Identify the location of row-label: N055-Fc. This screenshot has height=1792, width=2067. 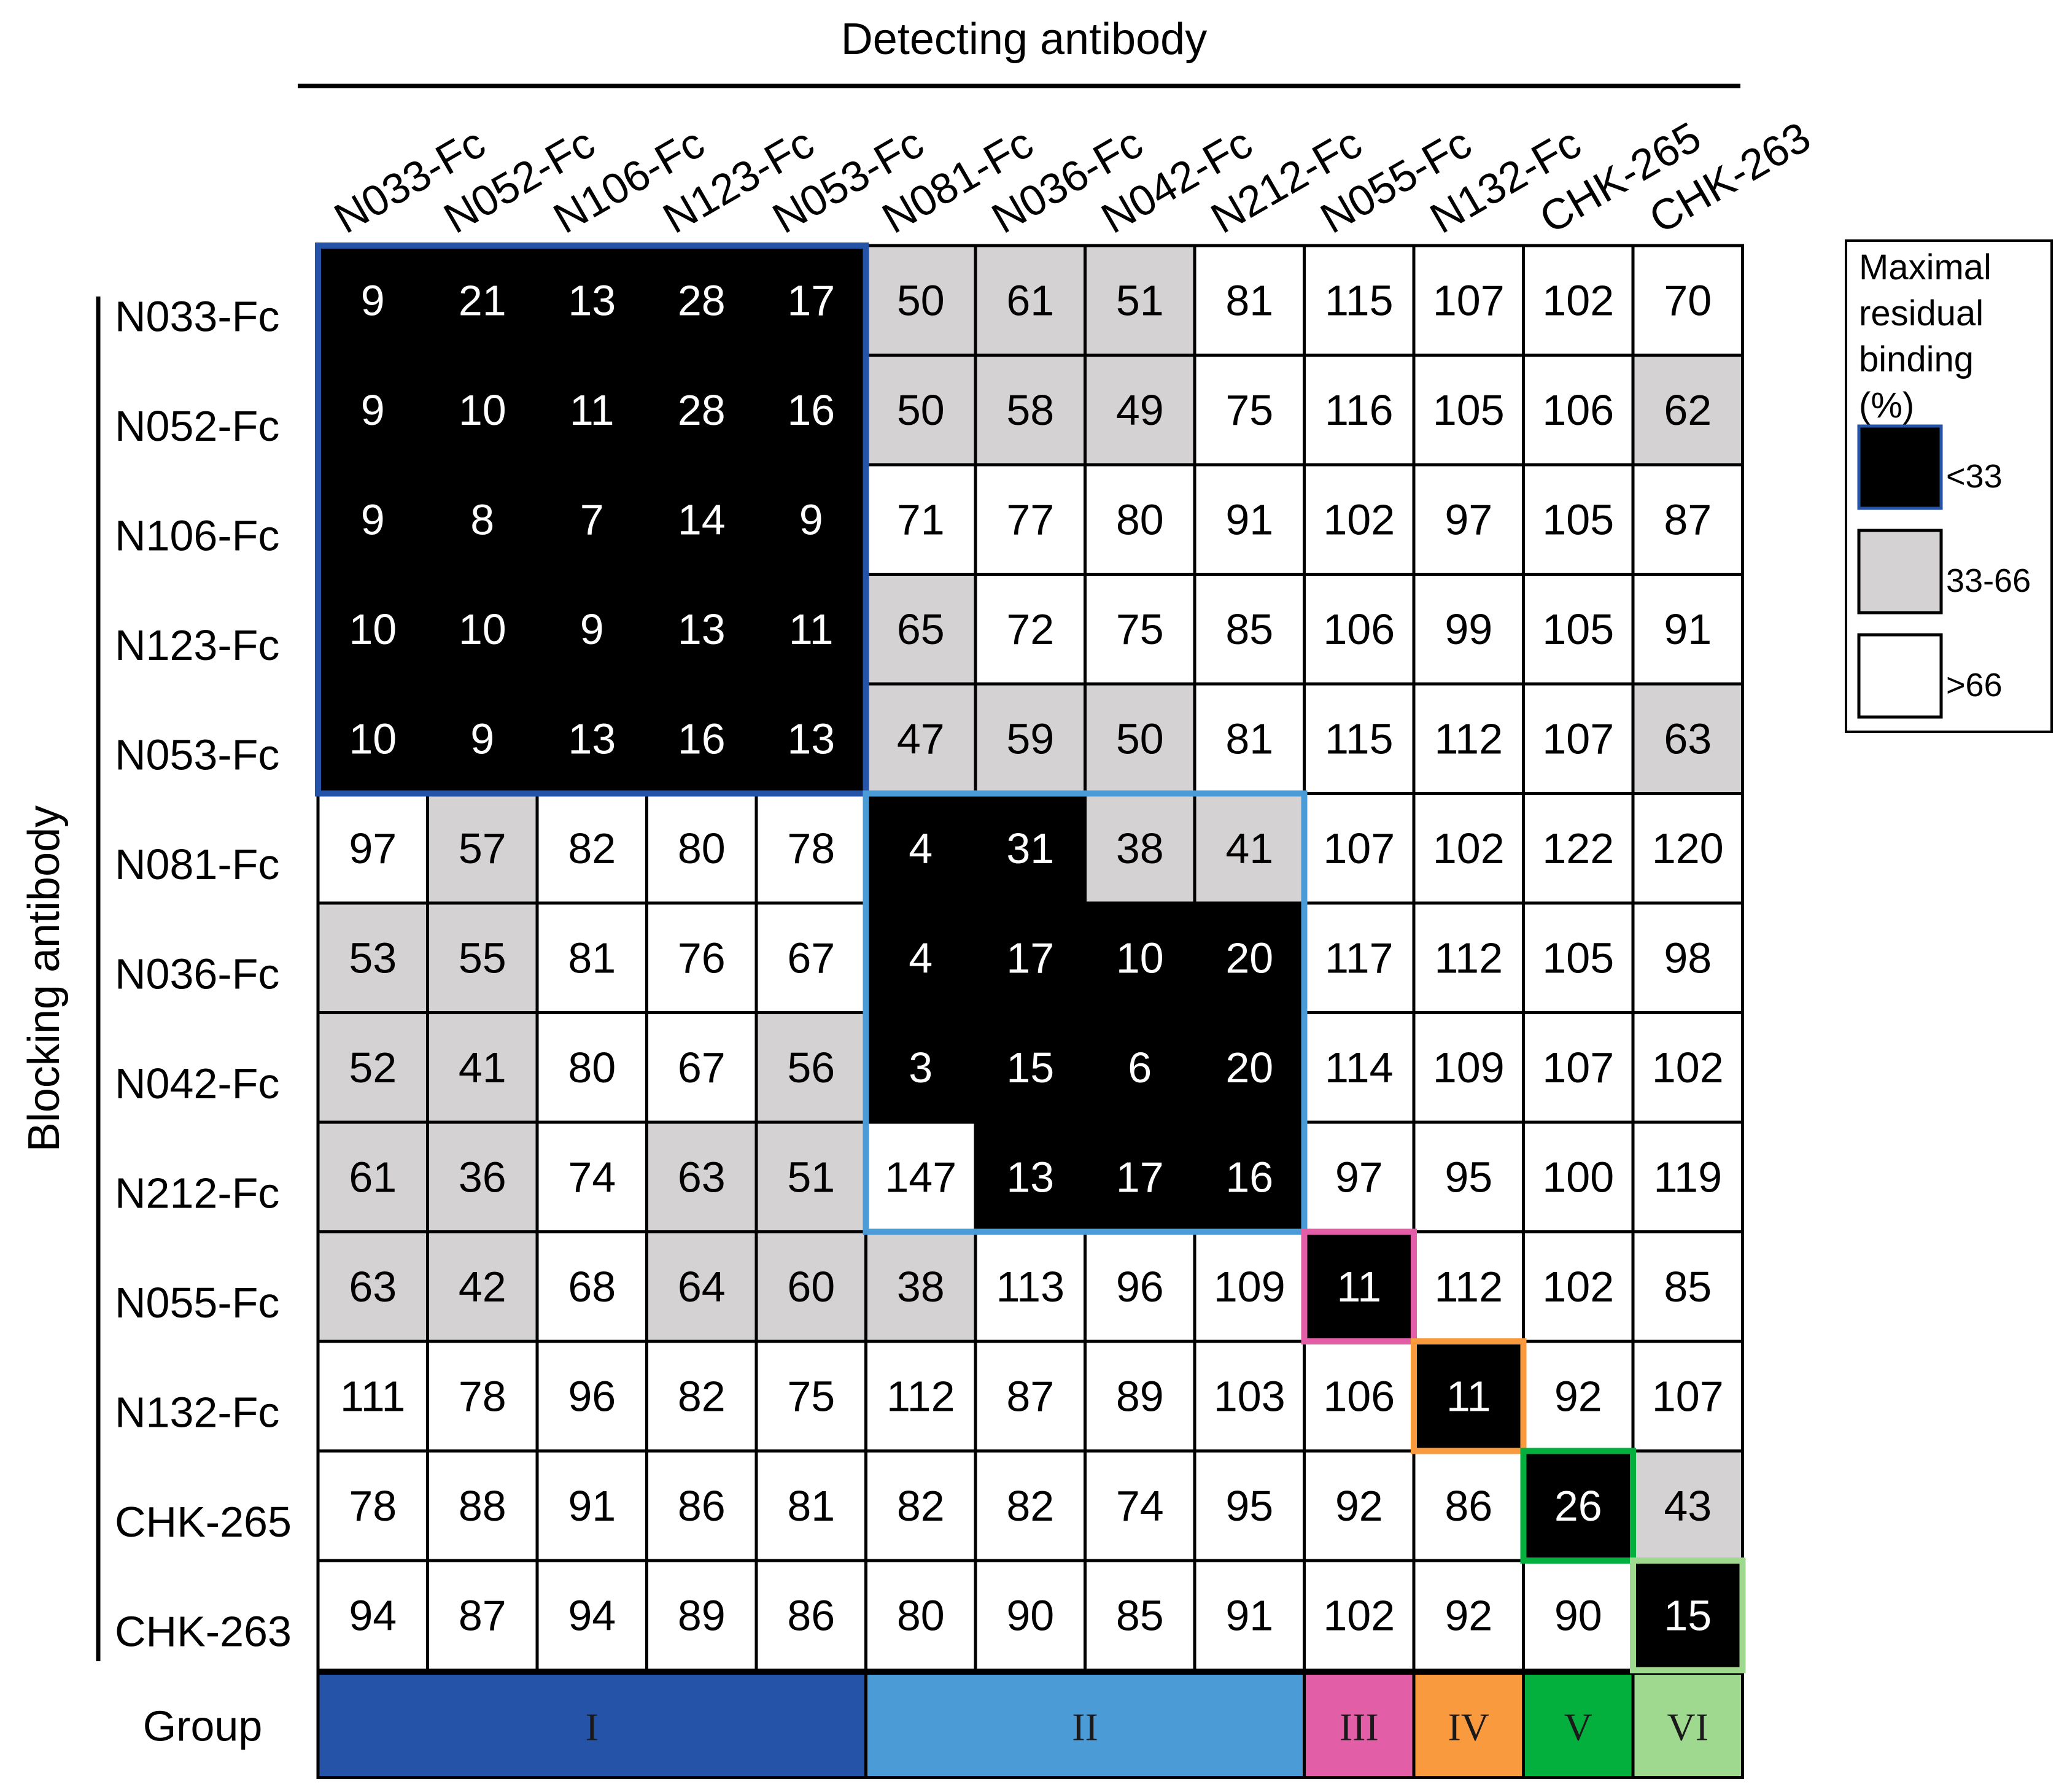
(197, 1303).